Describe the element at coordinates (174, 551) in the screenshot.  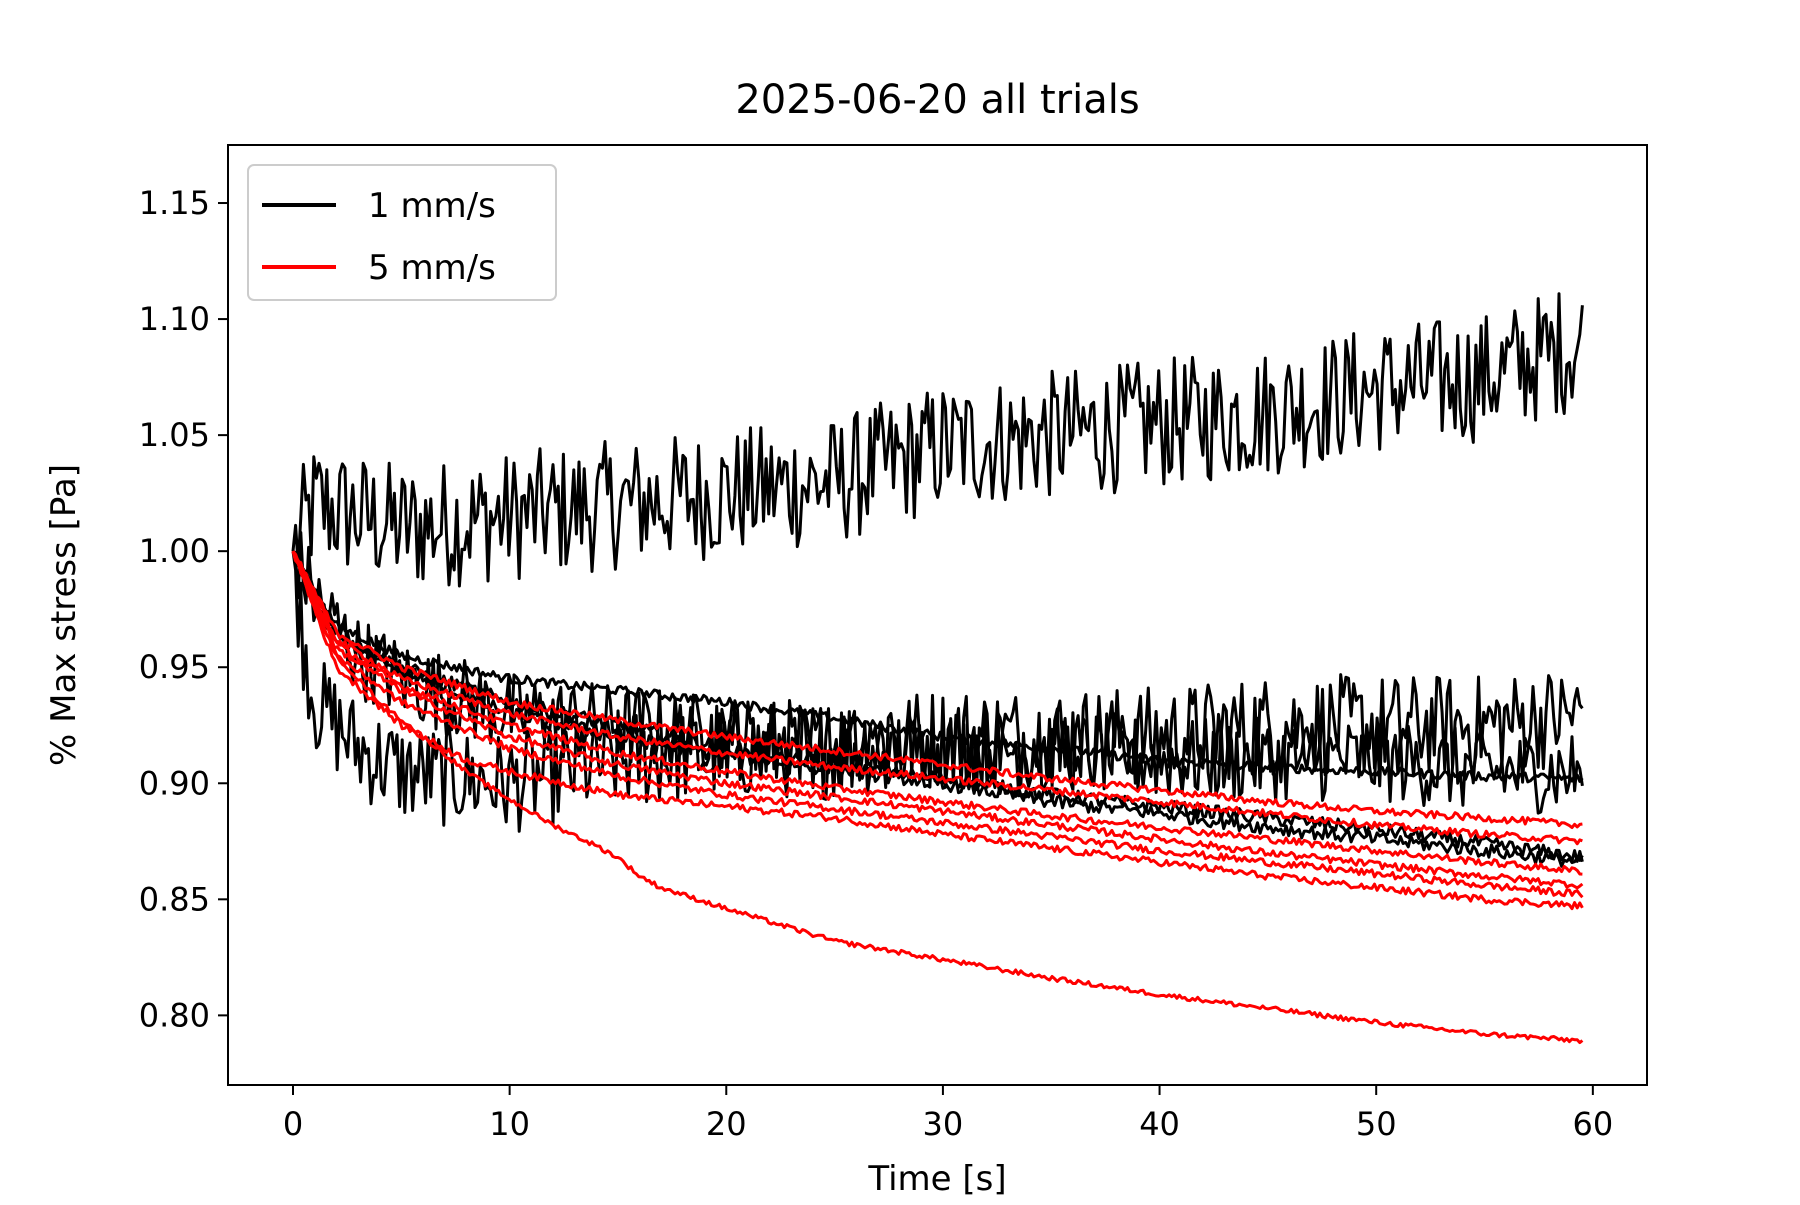
I see `y-tick-label: 1.00` at that location.